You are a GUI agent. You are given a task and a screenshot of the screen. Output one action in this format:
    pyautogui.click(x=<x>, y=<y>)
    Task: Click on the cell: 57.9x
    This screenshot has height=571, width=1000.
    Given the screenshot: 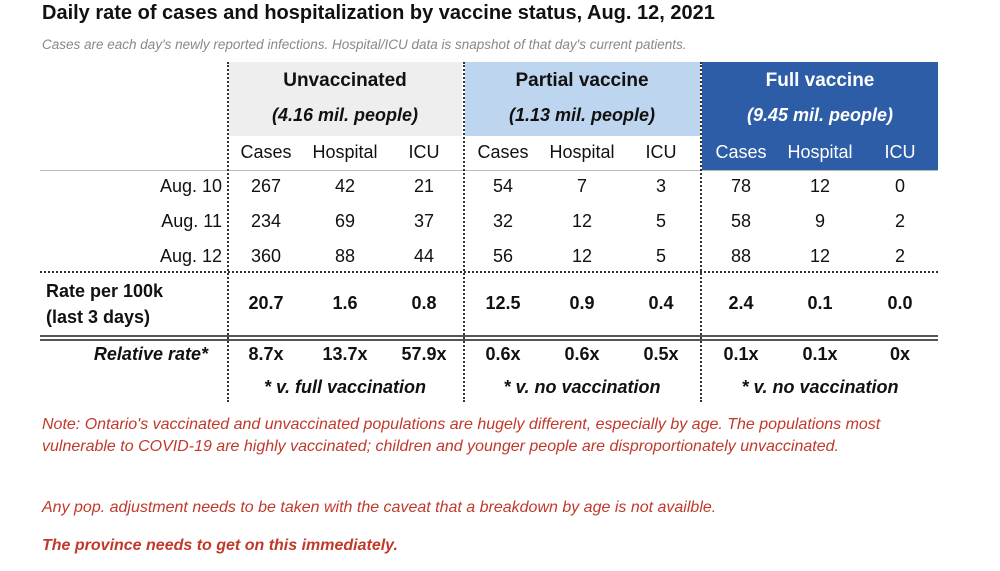 What is the action you would take?
    pyautogui.click(x=424, y=354)
    